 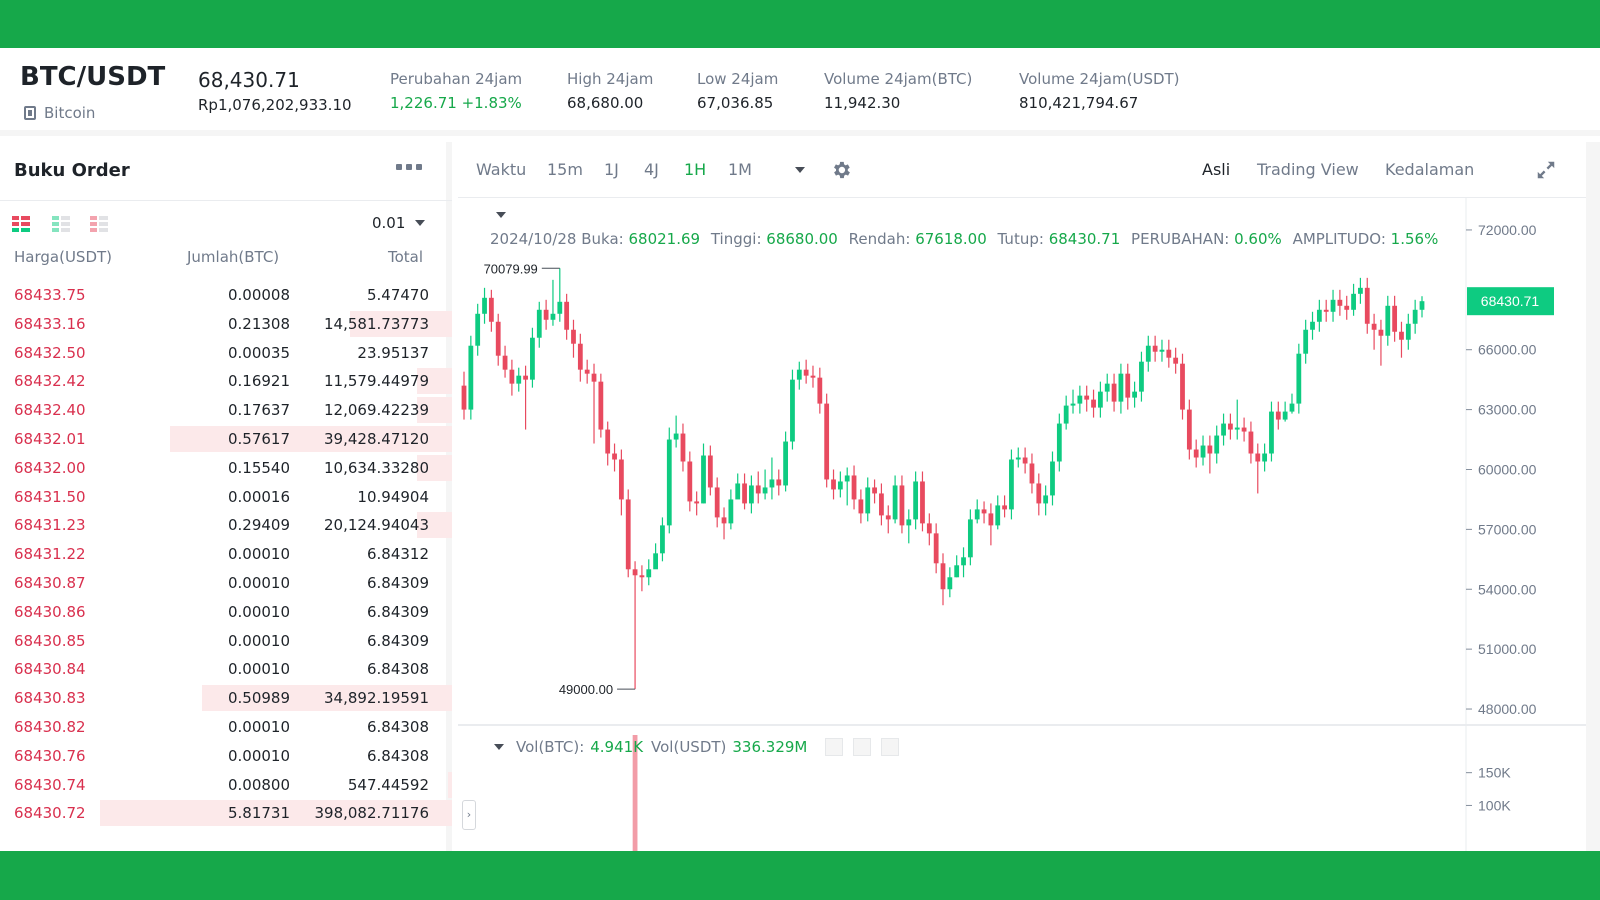 I want to click on close-icon, so click(x=890, y=747).